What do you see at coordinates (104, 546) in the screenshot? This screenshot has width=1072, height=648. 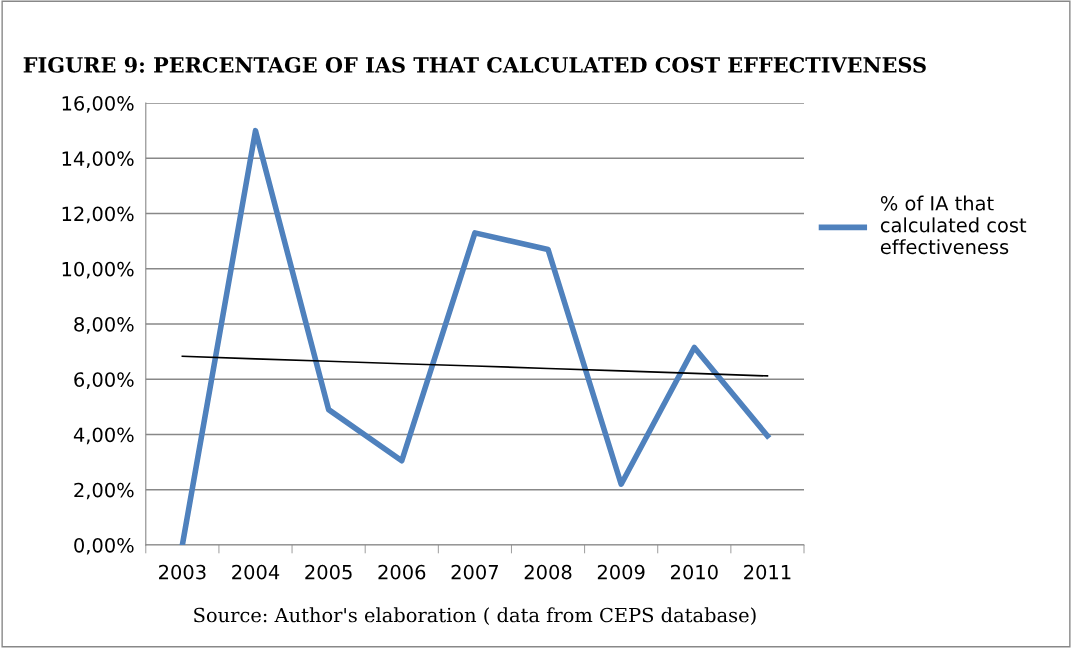 I see `y-tick-label: 0,00%` at bounding box center [104, 546].